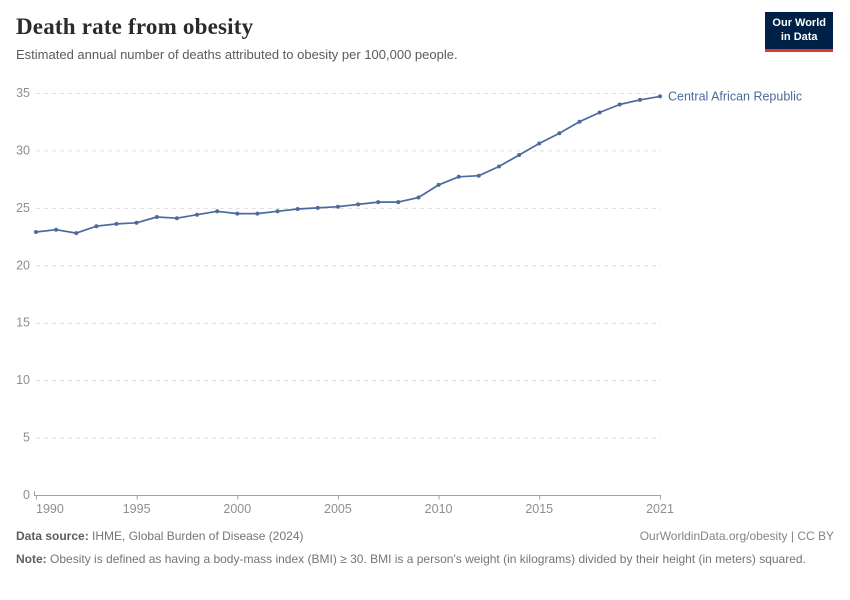 The width and height of the screenshot is (850, 600). I want to click on y-tick-label: 5, so click(26, 438).